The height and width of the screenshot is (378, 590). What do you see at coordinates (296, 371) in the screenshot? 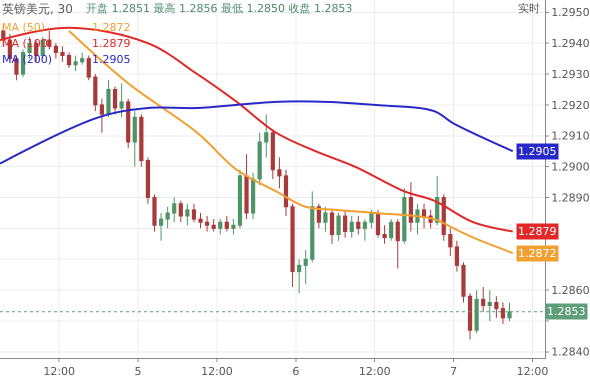
I see `x-tick-label: 6` at bounding box center [296, 371].